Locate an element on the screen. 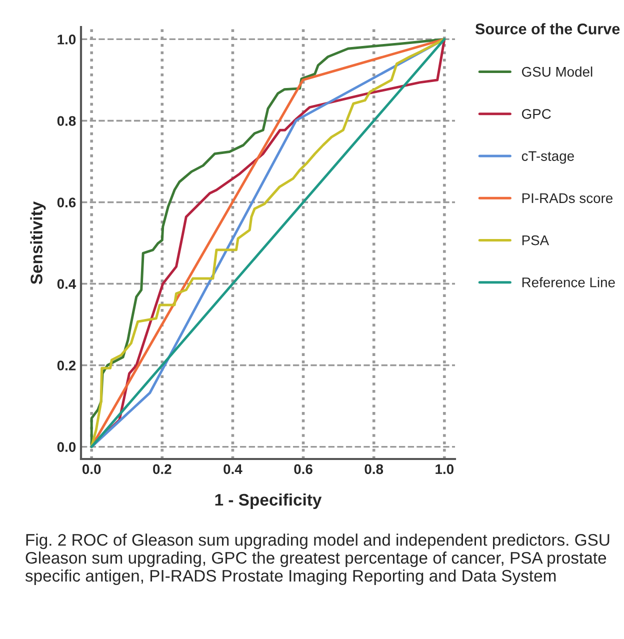  x-tick-label: 1.0 is located at coordinates (445, 469).